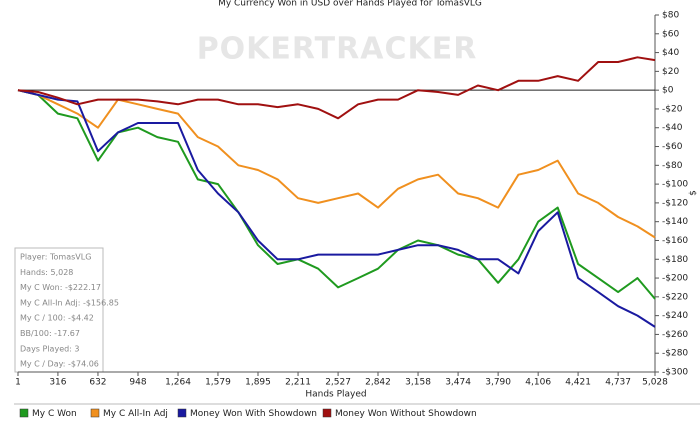  What do you see at coordinates (335, 395) in the screenshot?
I see `x-axis-label: Hands Played` at bounding box center [335, 395].